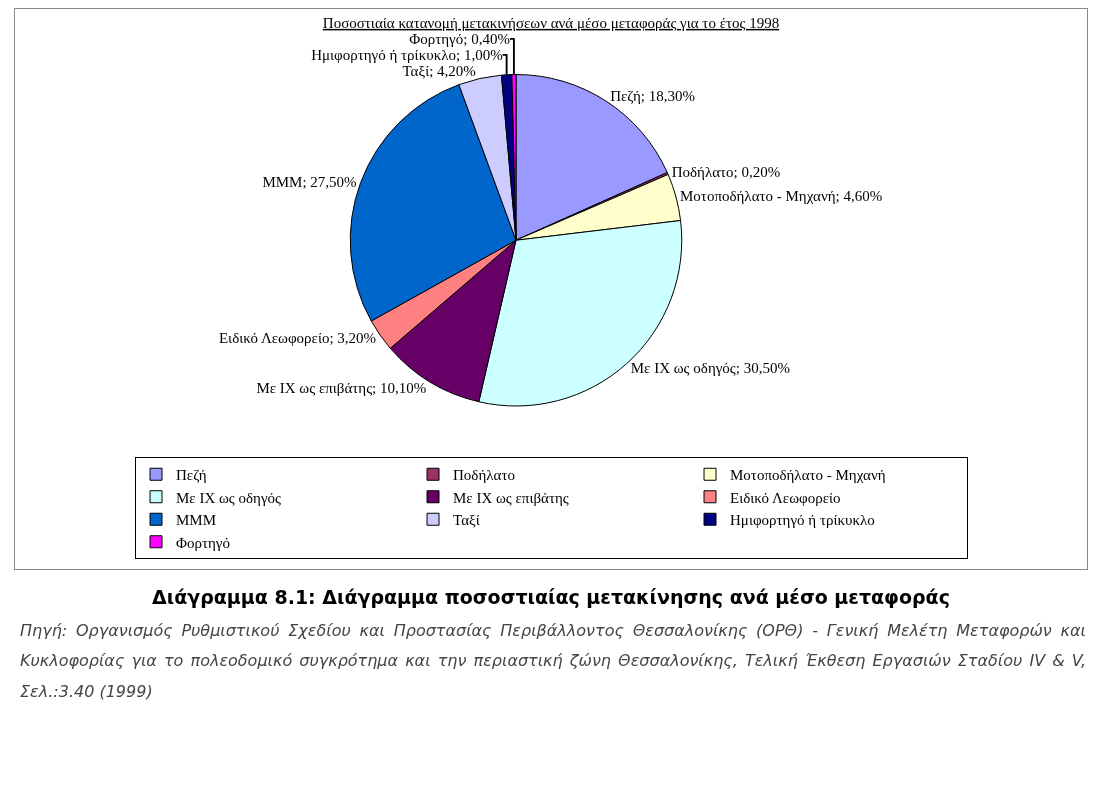  Describe the element at coordinates (341, 387) in the screenshot. I see `data-label: Με ΙΧ ως επιβάτης; 10,10%` at that location.